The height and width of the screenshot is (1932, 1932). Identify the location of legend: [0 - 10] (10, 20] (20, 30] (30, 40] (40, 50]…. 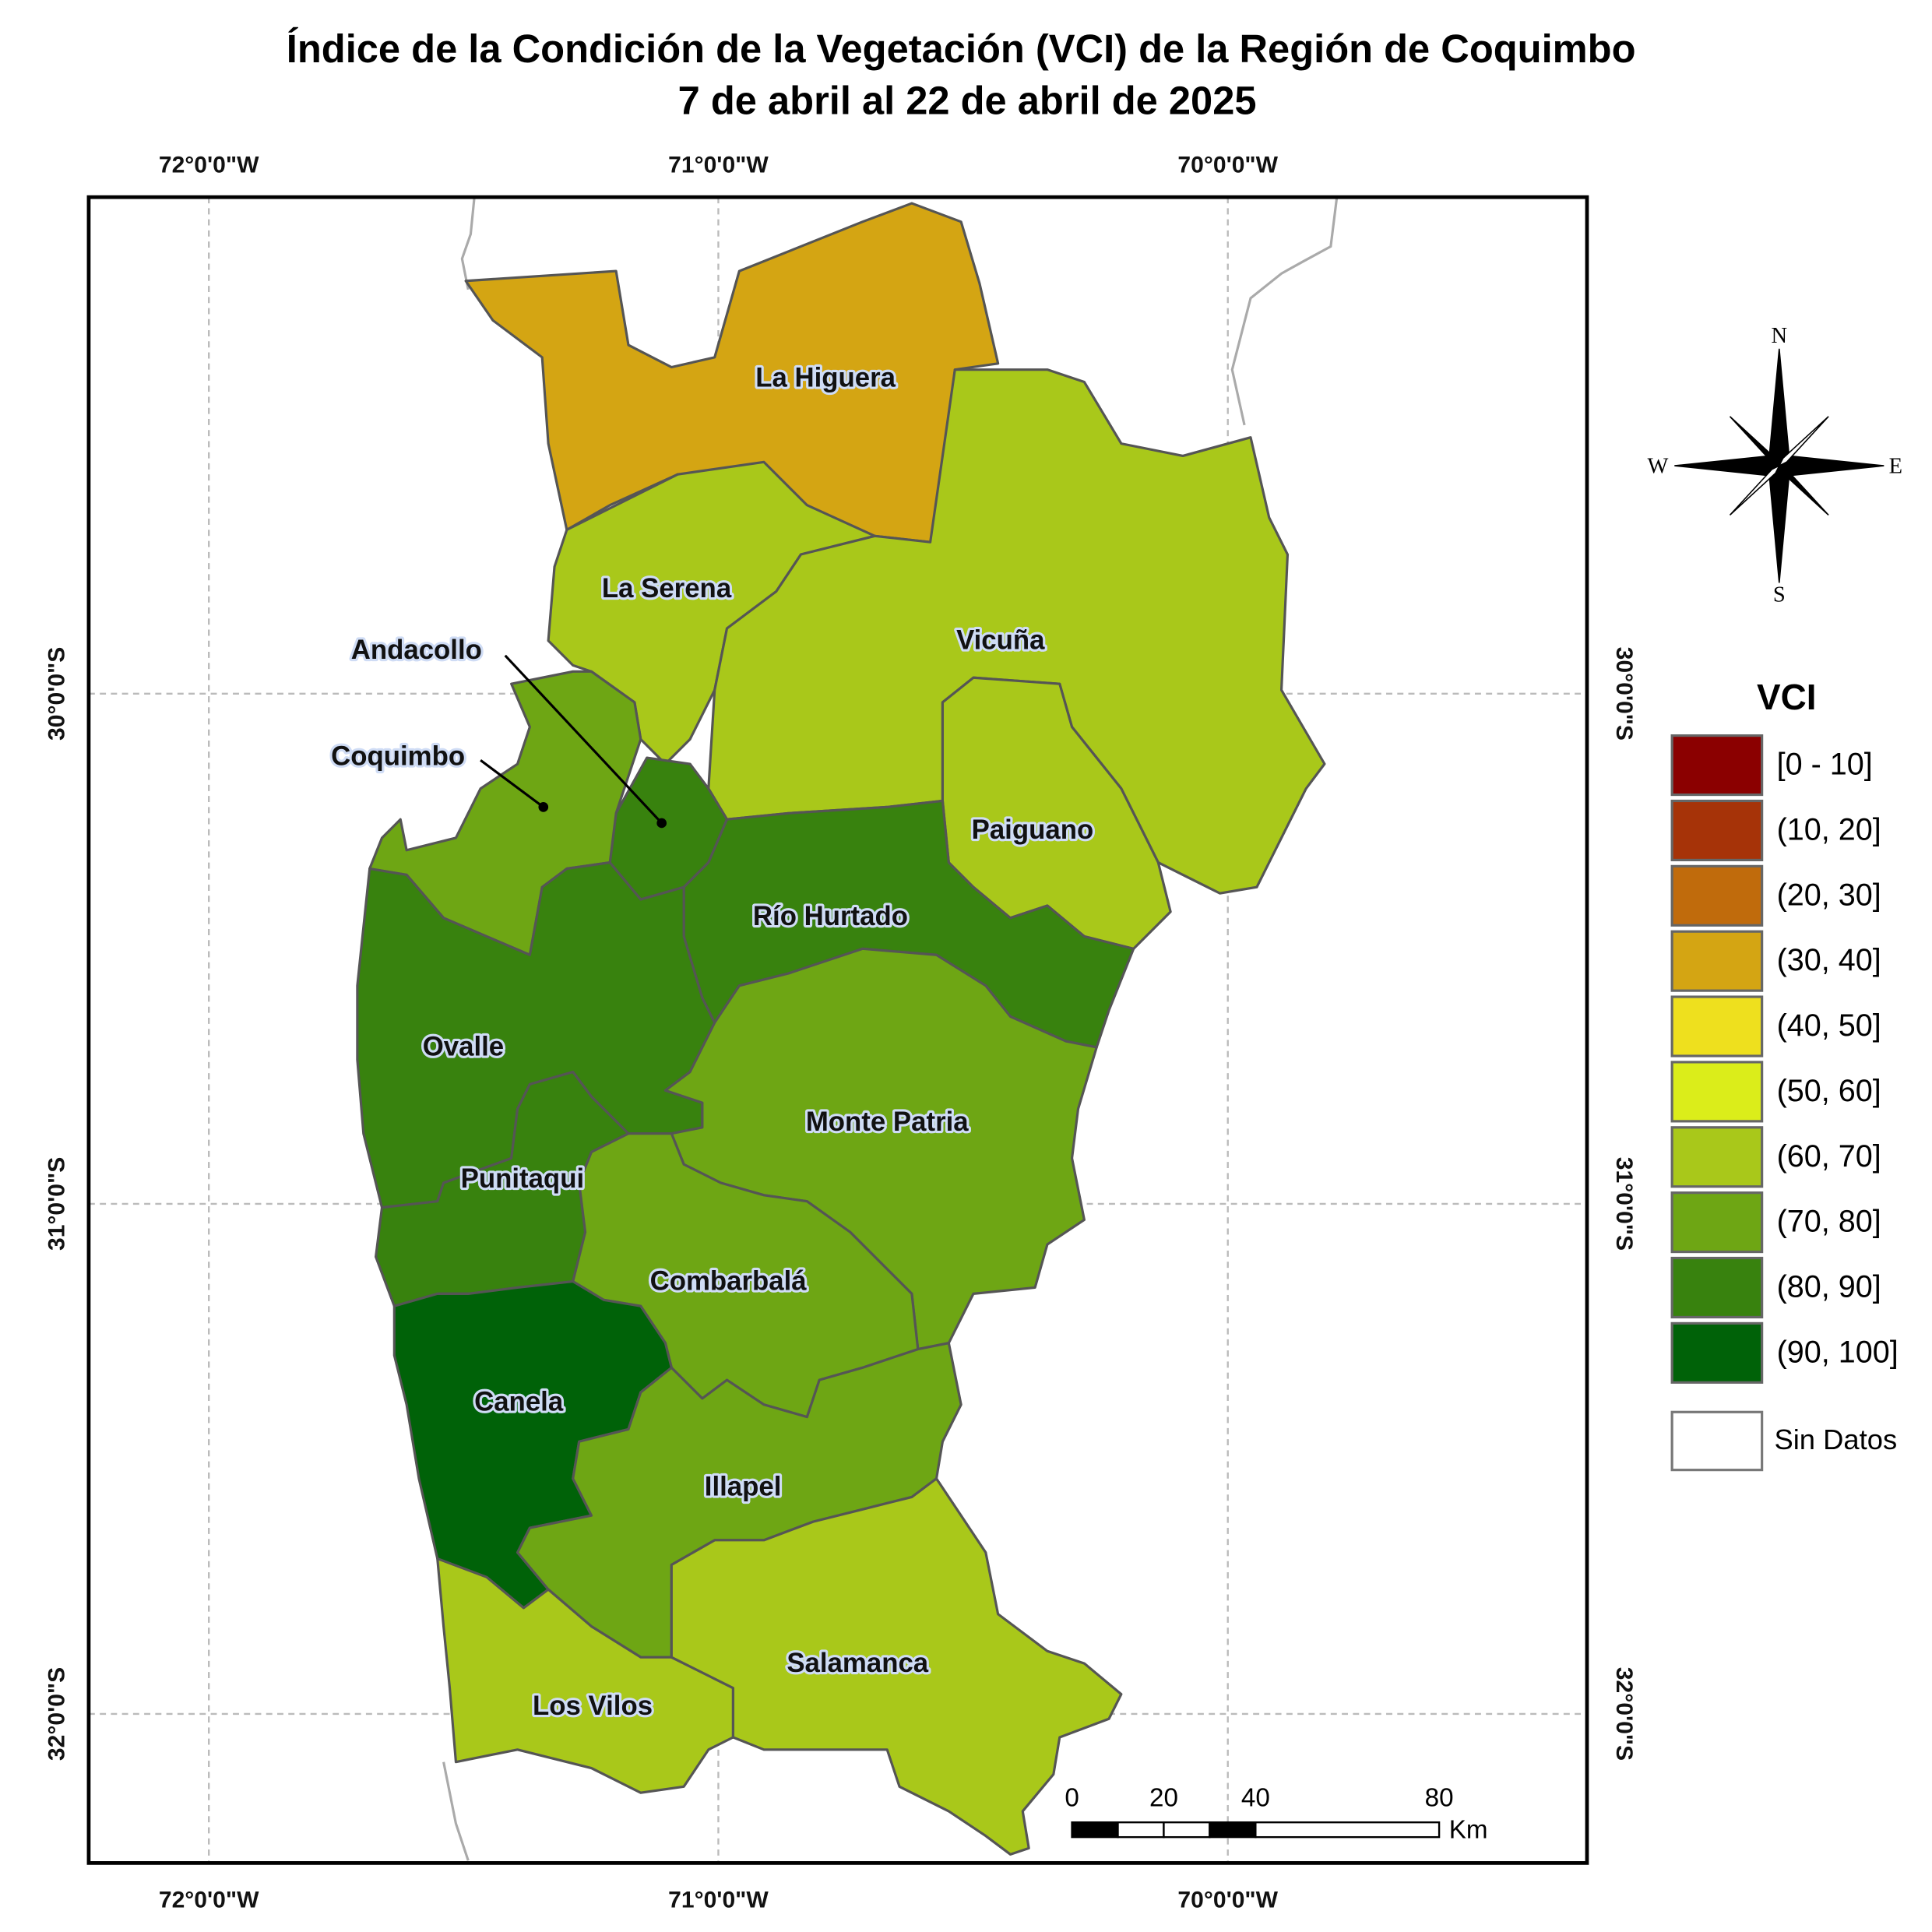
(1784, 1103).